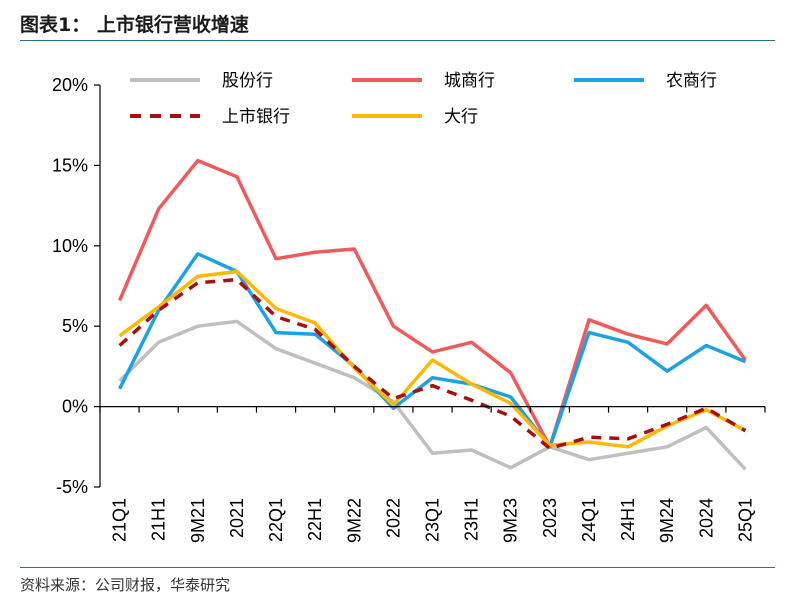  I want to click on x-tick-label: 9M21, so click(198, 520).